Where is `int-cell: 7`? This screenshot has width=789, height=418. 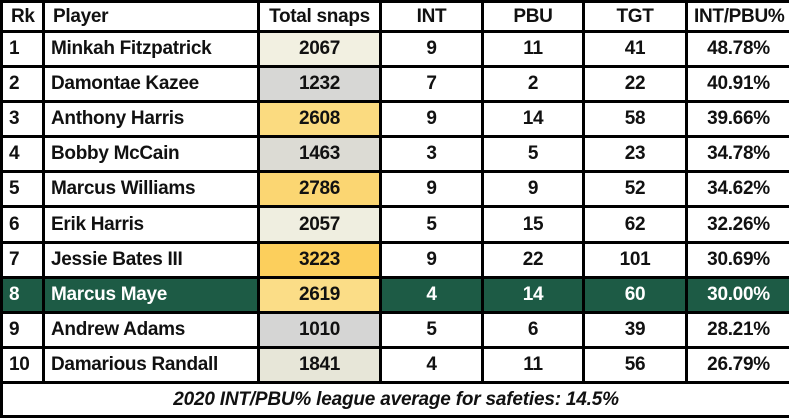
int-cell: 7 is located at coordinates (431, 84).